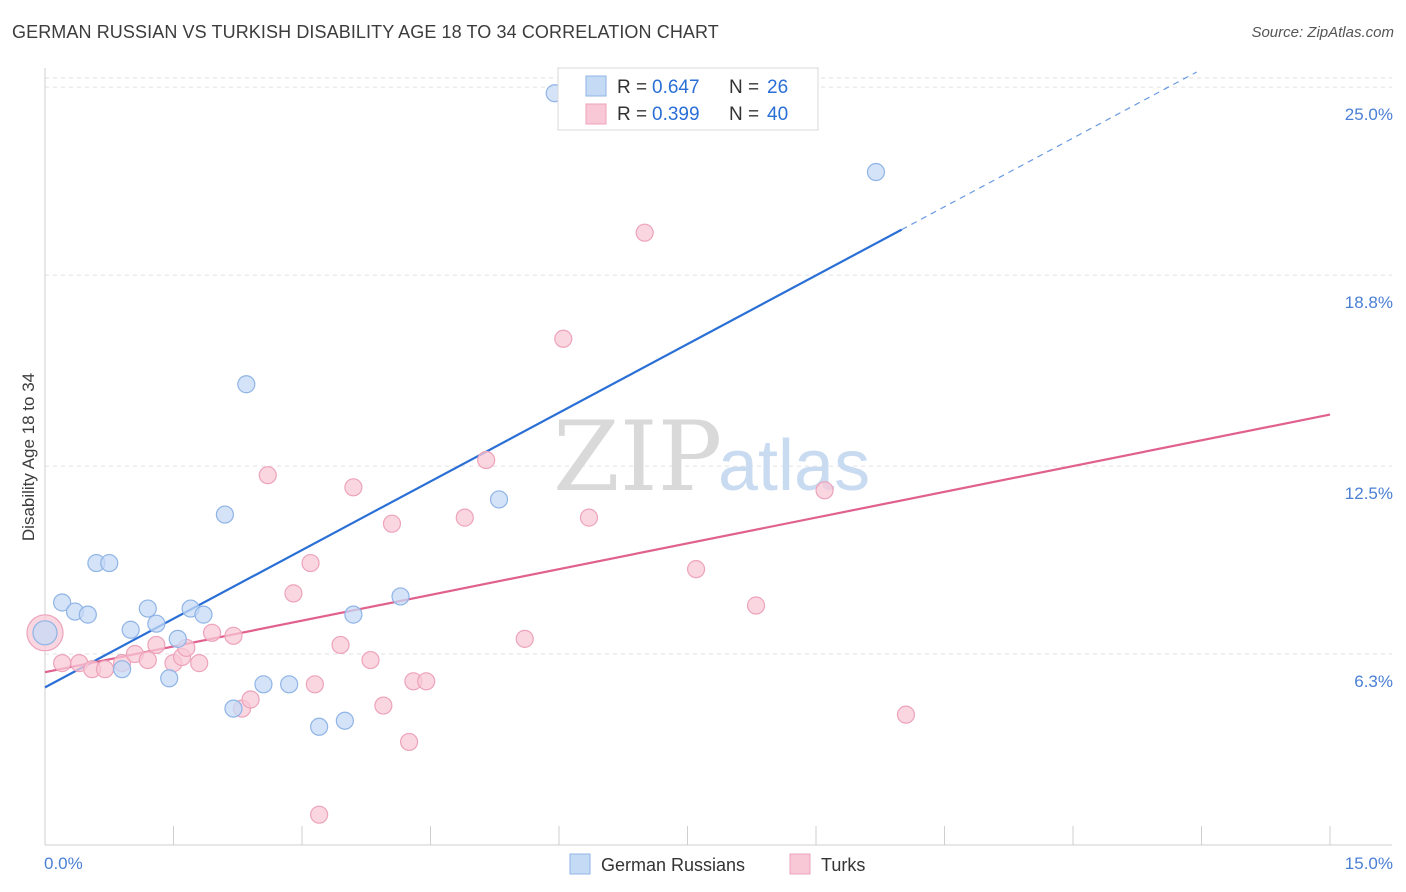  I want to click on bottom-legend-label-turks: Turks, so click(843, 865).